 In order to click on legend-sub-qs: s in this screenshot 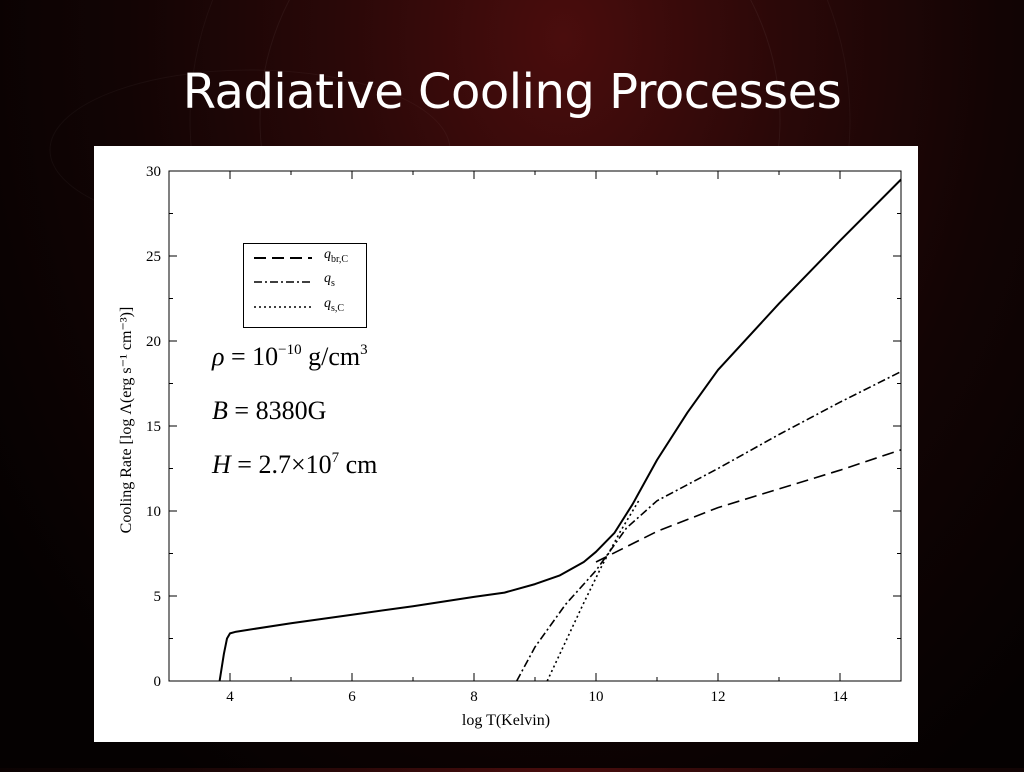, I will do `click(333, 283)`.